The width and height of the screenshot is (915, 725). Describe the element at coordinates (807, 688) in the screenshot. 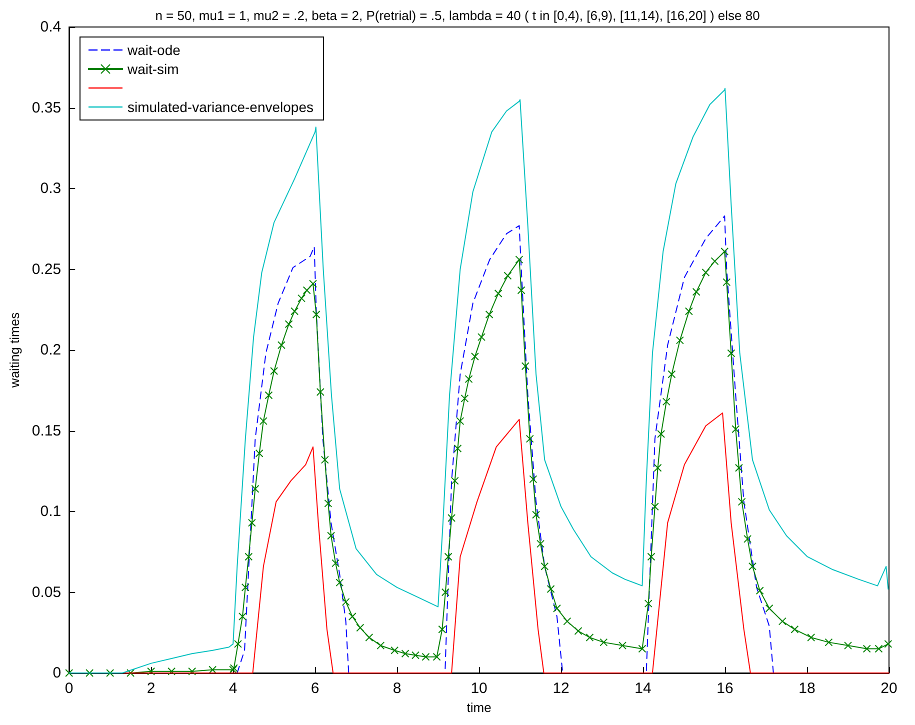

I see `x-tick-label: 18` at that location.